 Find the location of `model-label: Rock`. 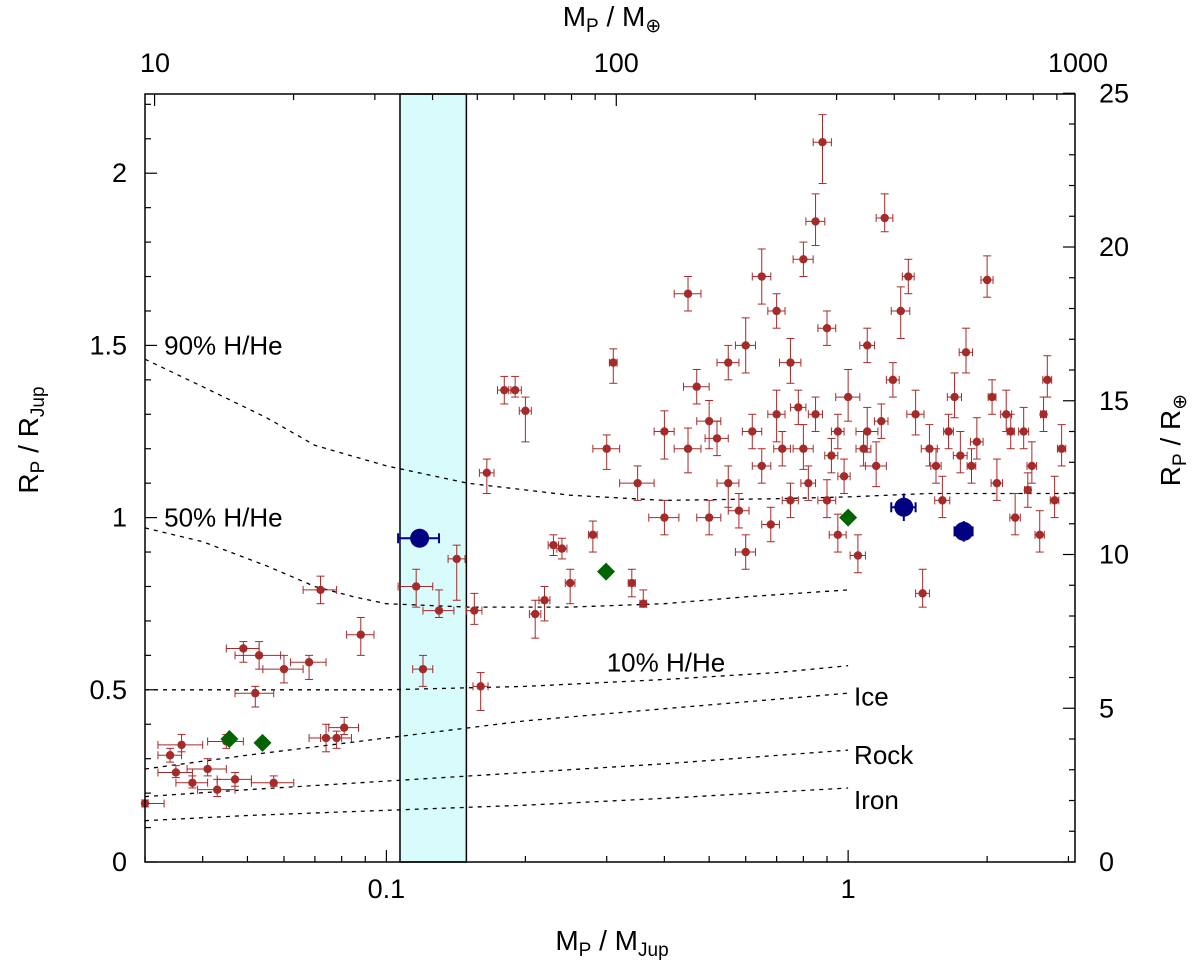

model-label: Rock is located at coordinates (884, 755).